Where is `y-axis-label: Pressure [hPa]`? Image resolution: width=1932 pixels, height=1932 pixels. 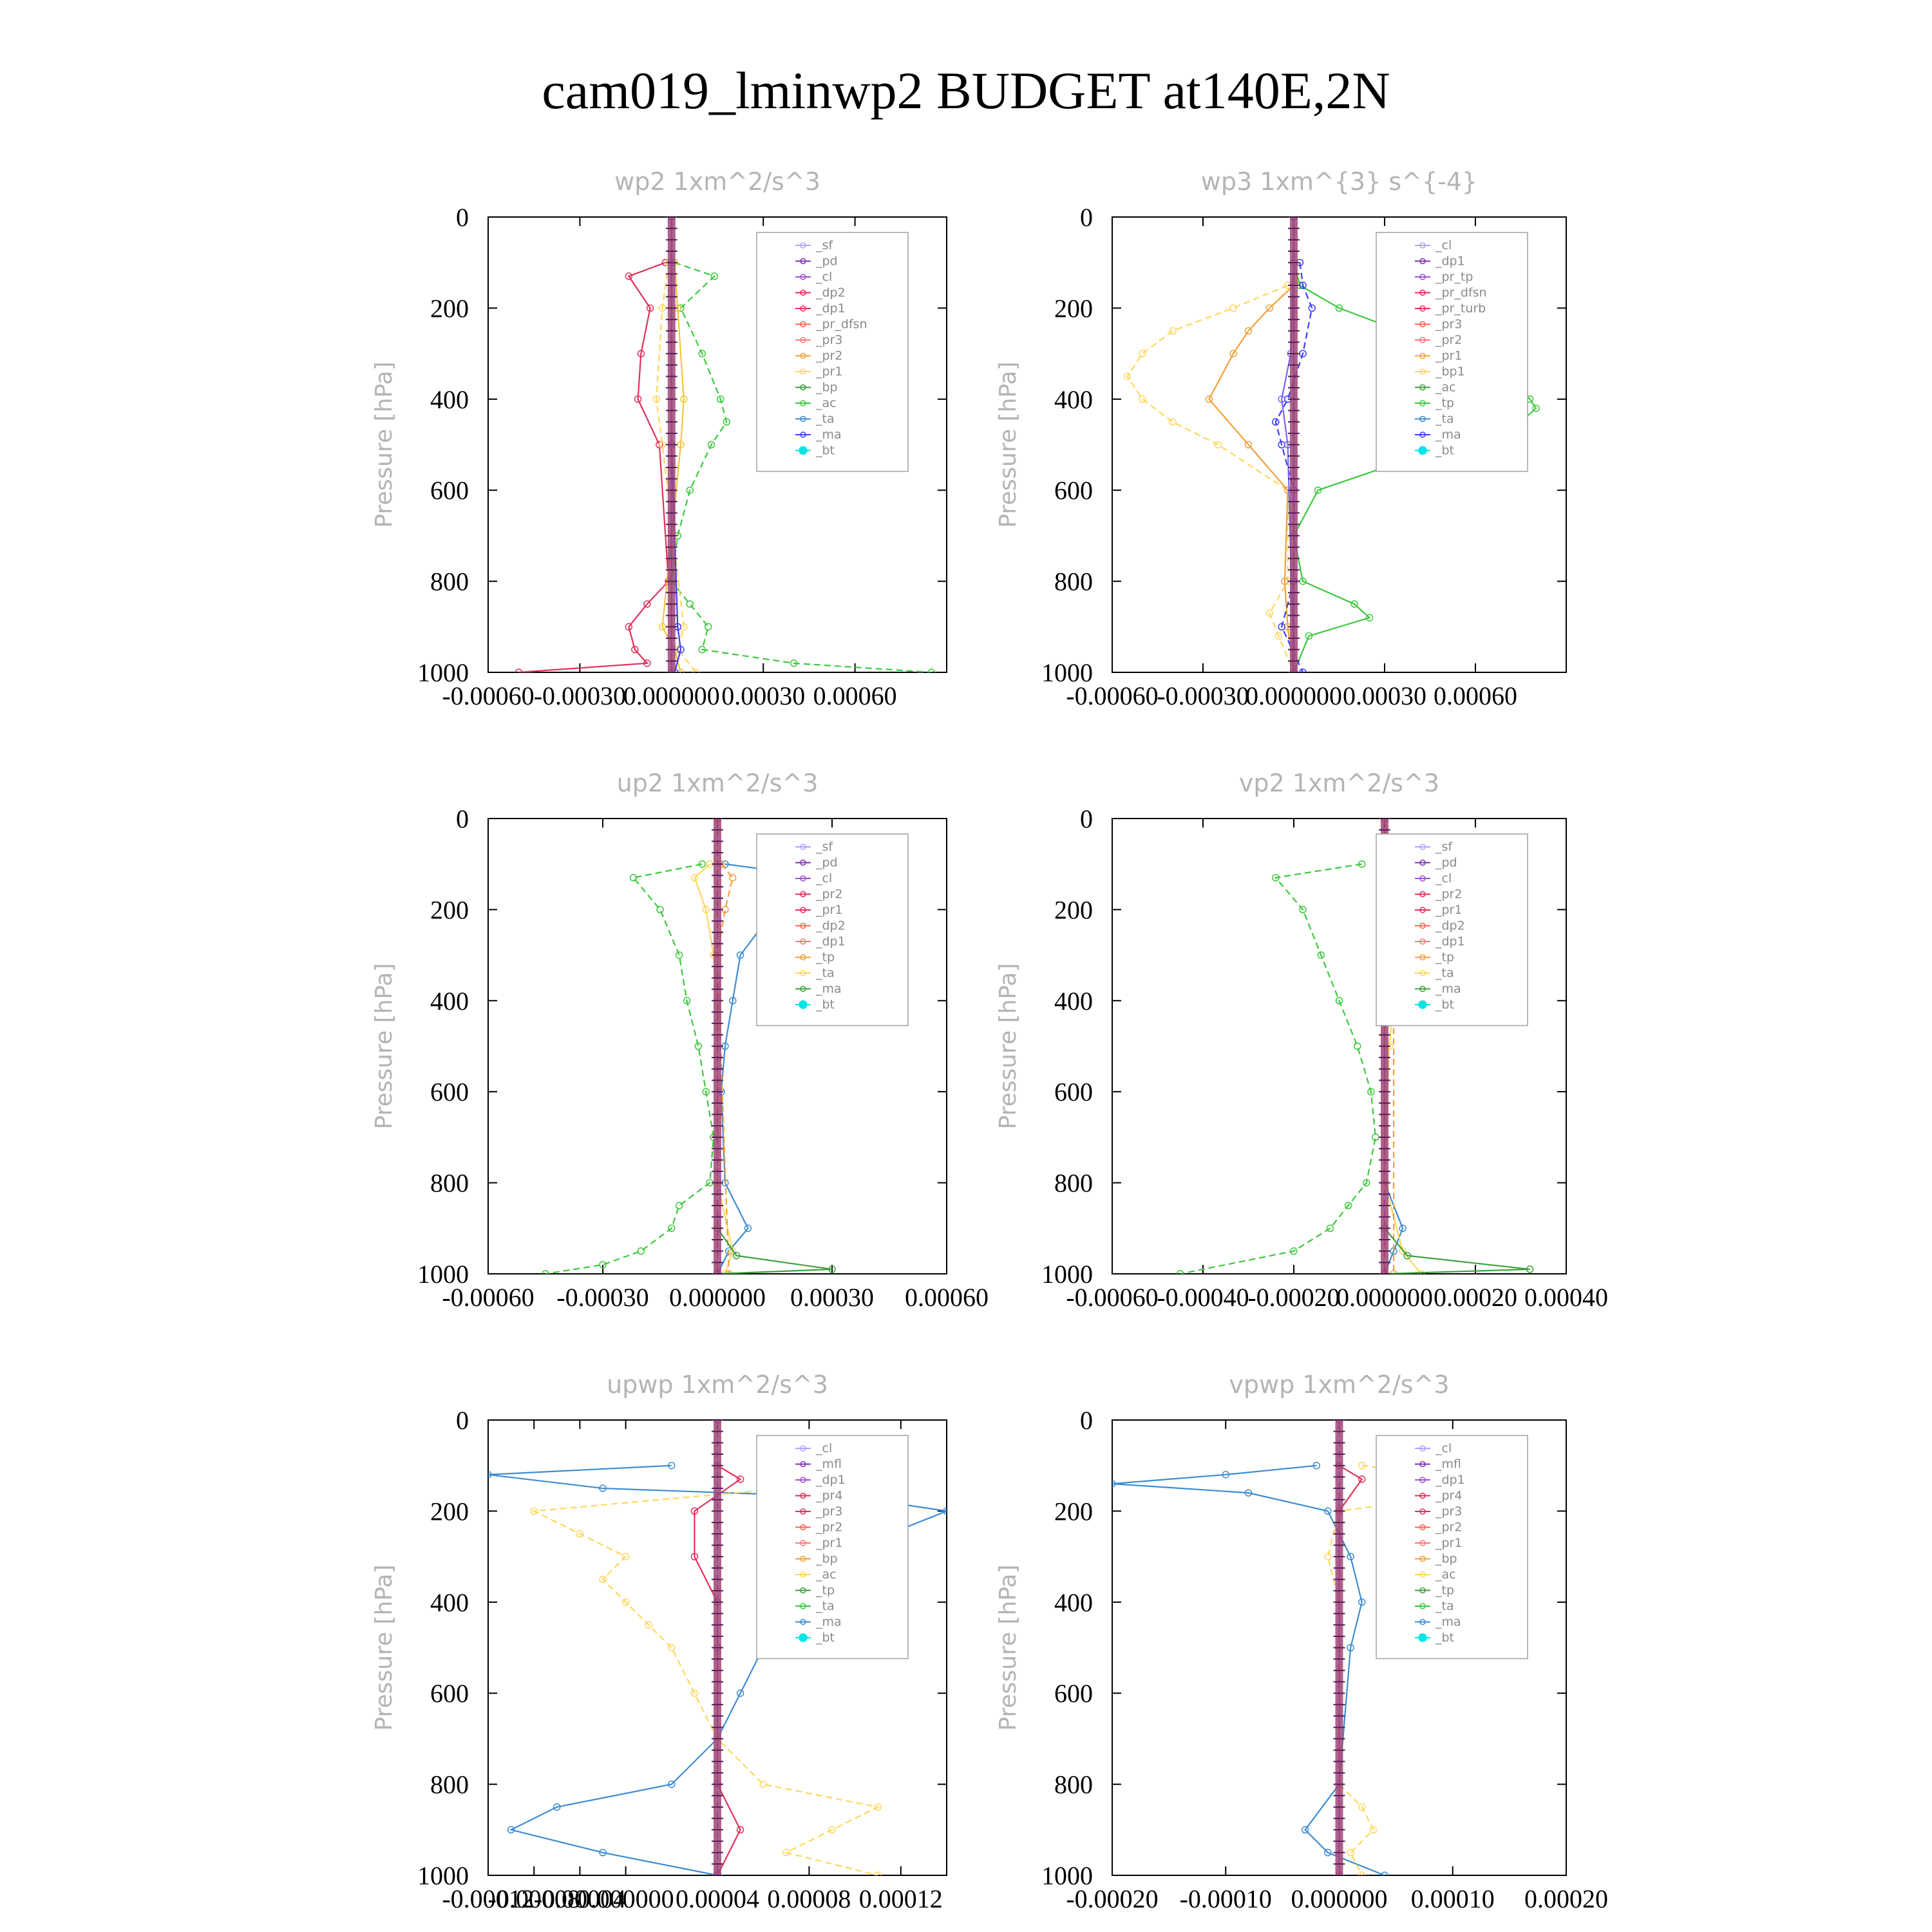 y-axis-label: Pressure [hPa] is located at coordinates (384, 444).